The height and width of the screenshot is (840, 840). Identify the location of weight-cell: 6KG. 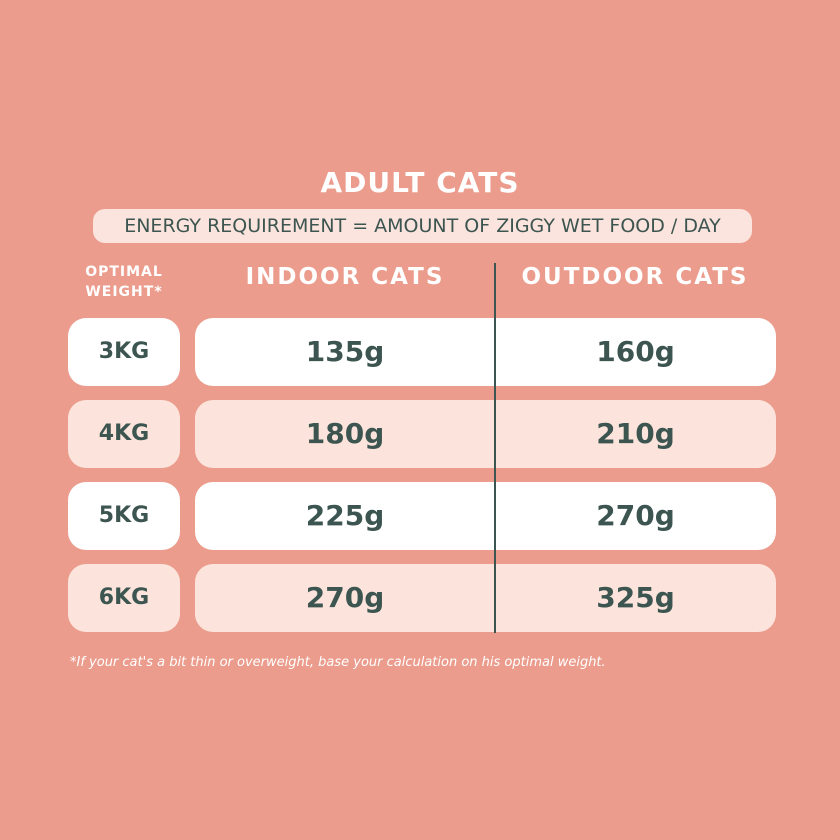
(124, 598).